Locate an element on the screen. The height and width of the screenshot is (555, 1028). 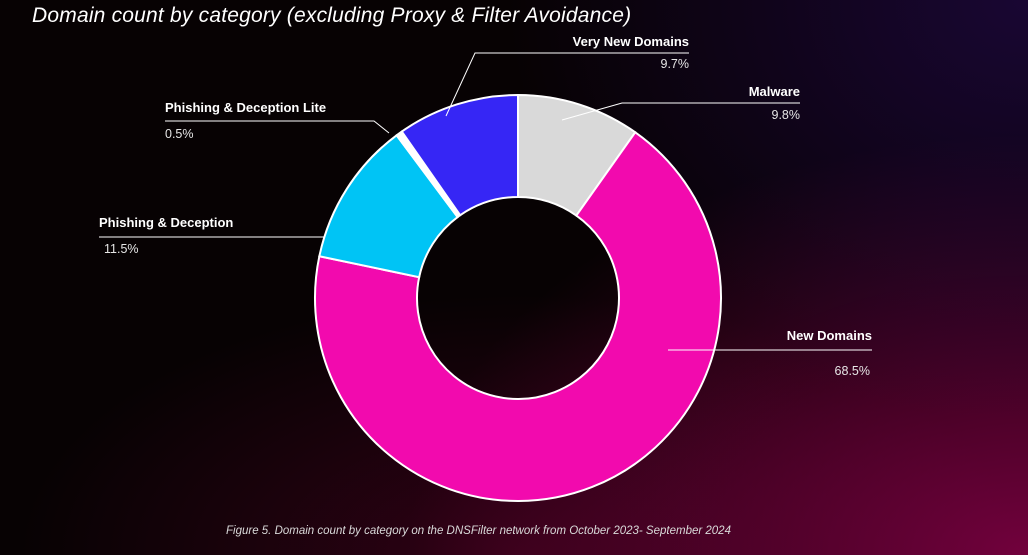
slice-name-label: Phishing & Deception Lite is located at coordinates (245, 107).